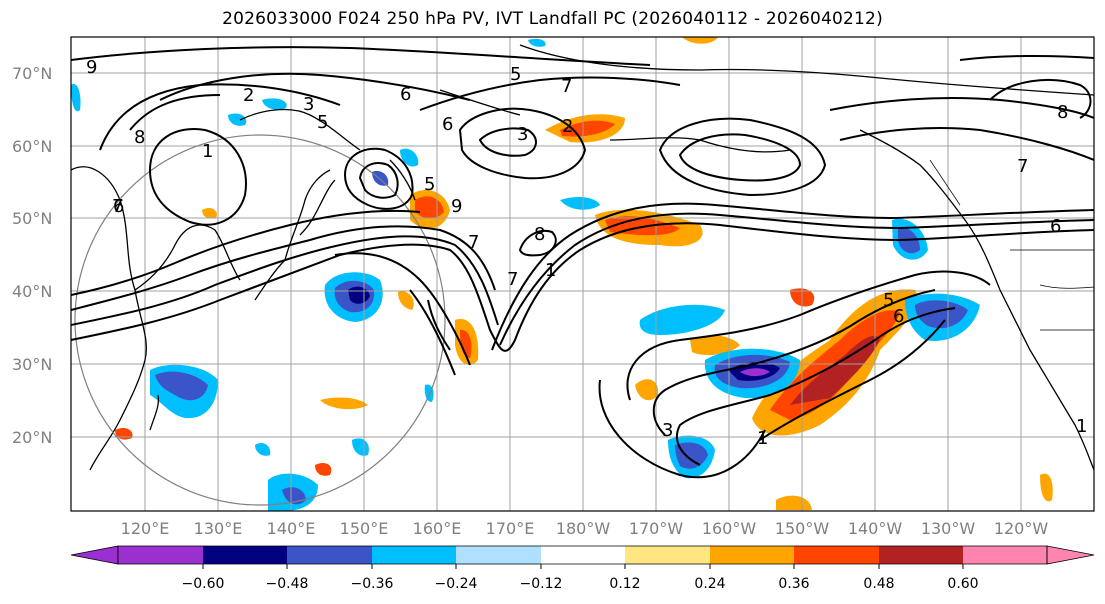  I want to click on colorbar-ticks, so click(583, 566).